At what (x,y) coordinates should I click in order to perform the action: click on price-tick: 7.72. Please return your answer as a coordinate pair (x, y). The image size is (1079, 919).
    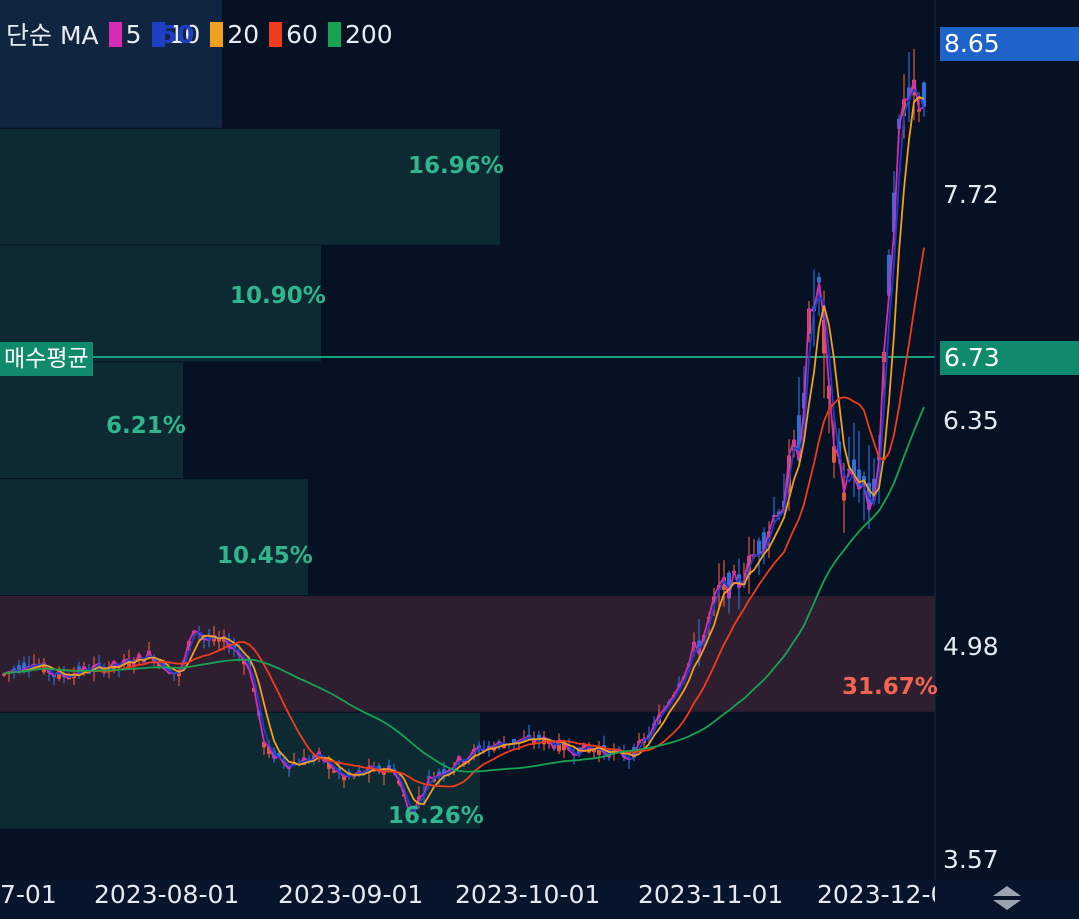
    Looking at the image, I should click on (971, 194).